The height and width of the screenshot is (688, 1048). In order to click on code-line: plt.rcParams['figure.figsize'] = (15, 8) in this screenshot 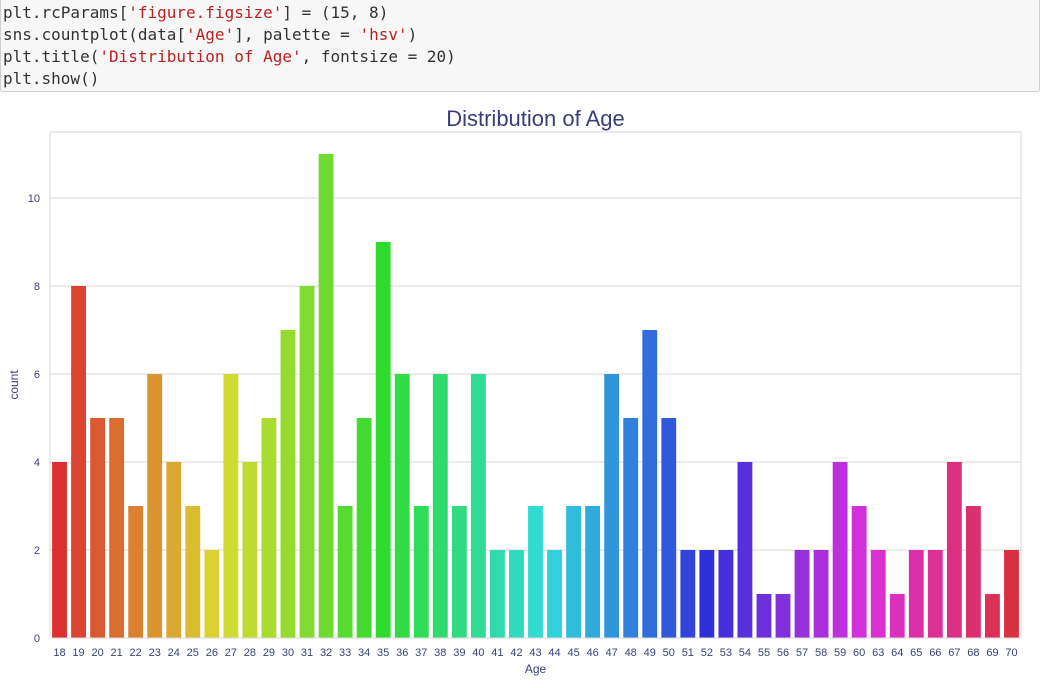, I will do `click(521, 13)`.